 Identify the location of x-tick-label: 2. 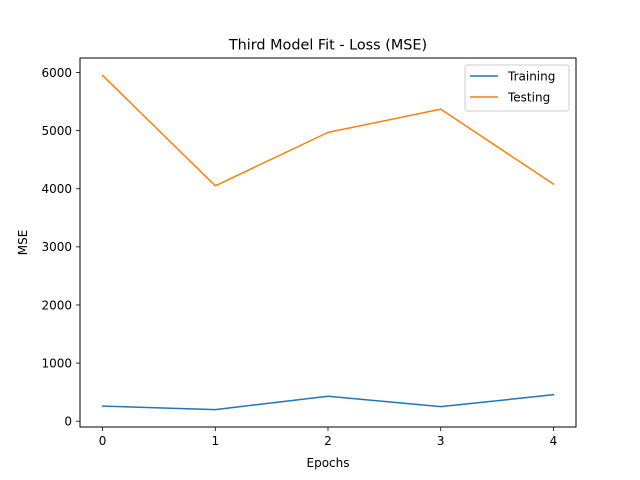
(328, 441).